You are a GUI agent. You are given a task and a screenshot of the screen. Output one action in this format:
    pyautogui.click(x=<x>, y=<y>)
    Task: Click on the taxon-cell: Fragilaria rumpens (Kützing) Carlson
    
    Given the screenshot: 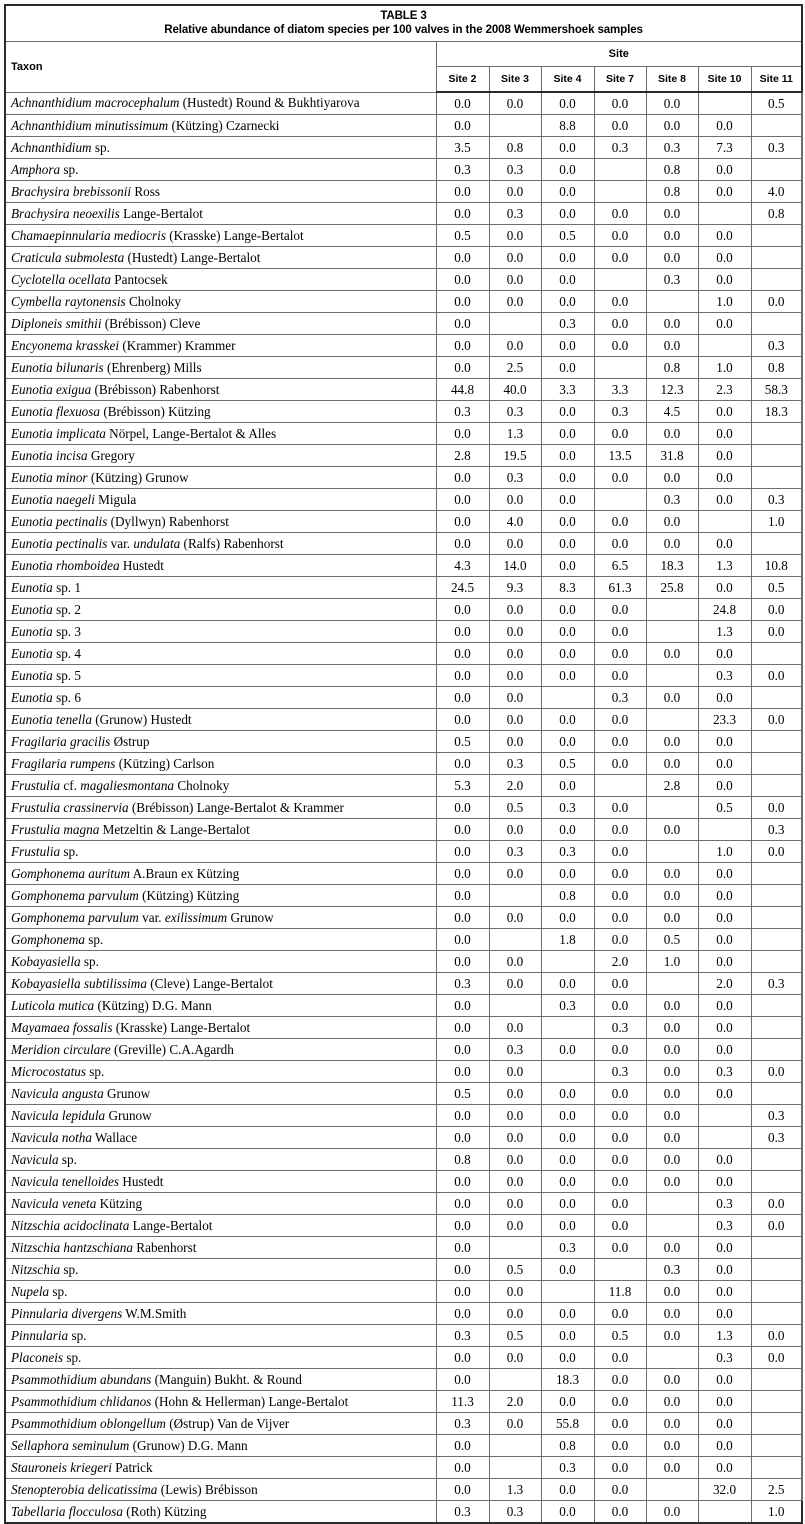 What is the action you would take?
    pyautogui.click(x=220, y=763)
    